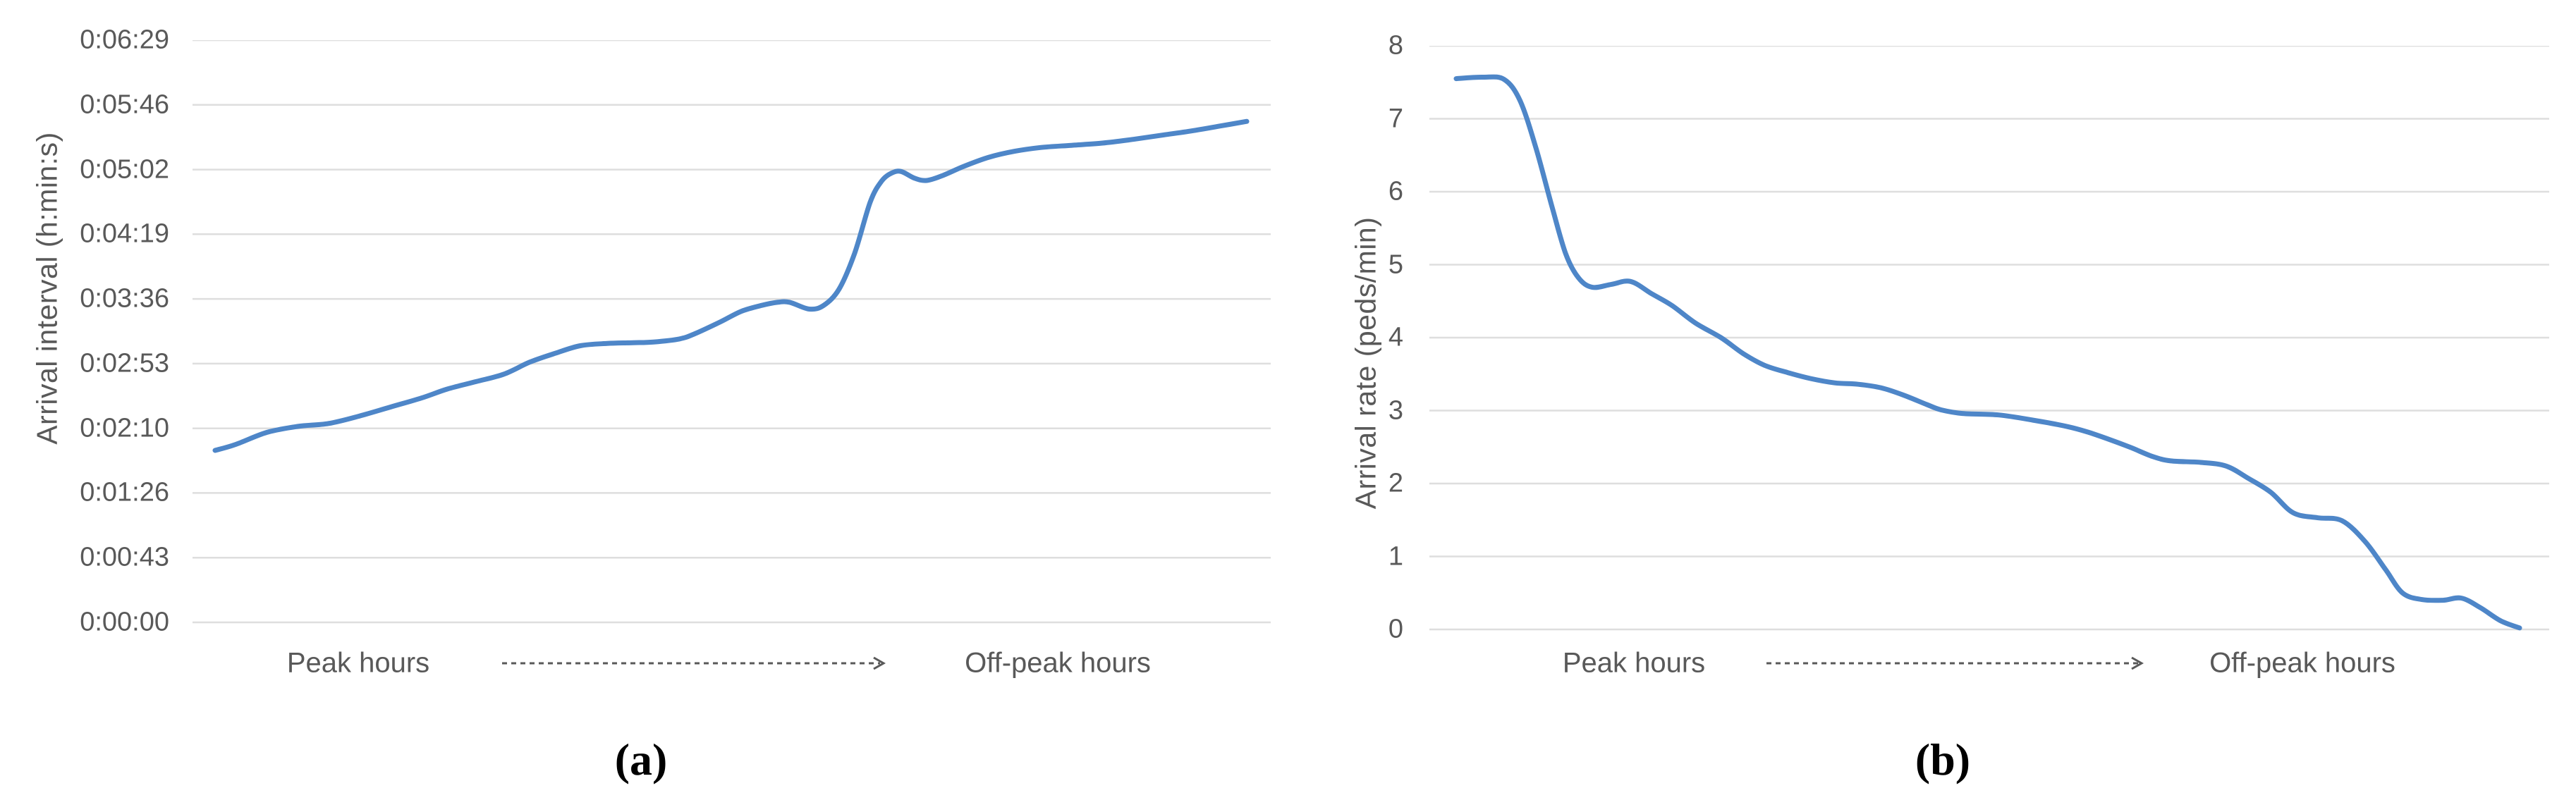 This screenshot has width=2576, height=800. Describe the element at coordinates (641, 759) in the screenshot. I see `caption-a: (a)` at that location.